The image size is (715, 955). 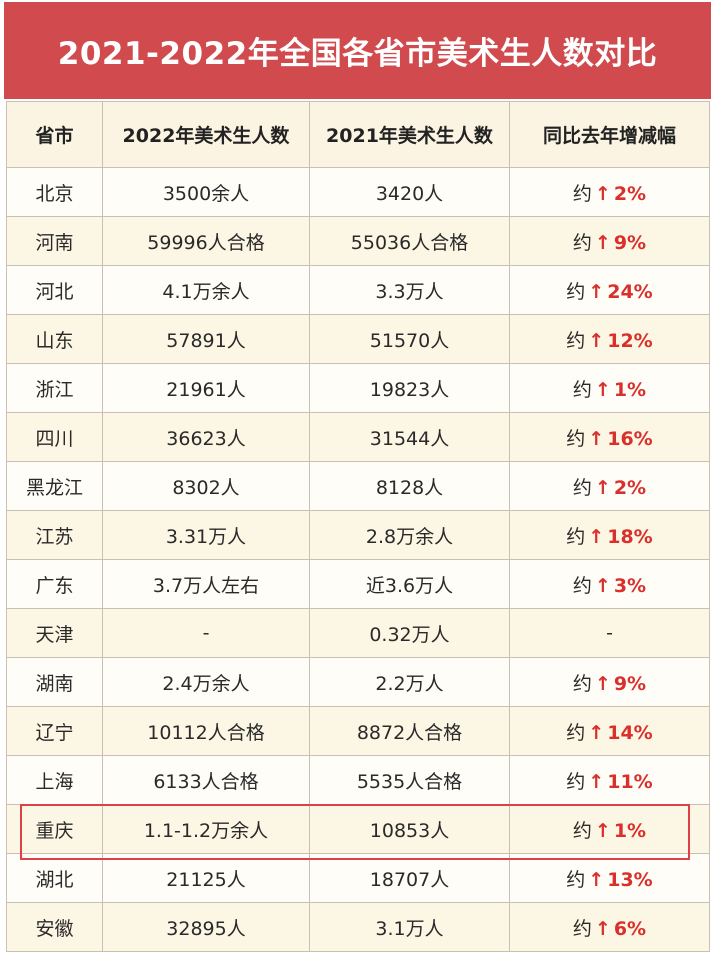 What do you see at coordinates (206, 192) in the screenshot?
I see `cell-2022: 3500余人` at bounding box center [206, 192].